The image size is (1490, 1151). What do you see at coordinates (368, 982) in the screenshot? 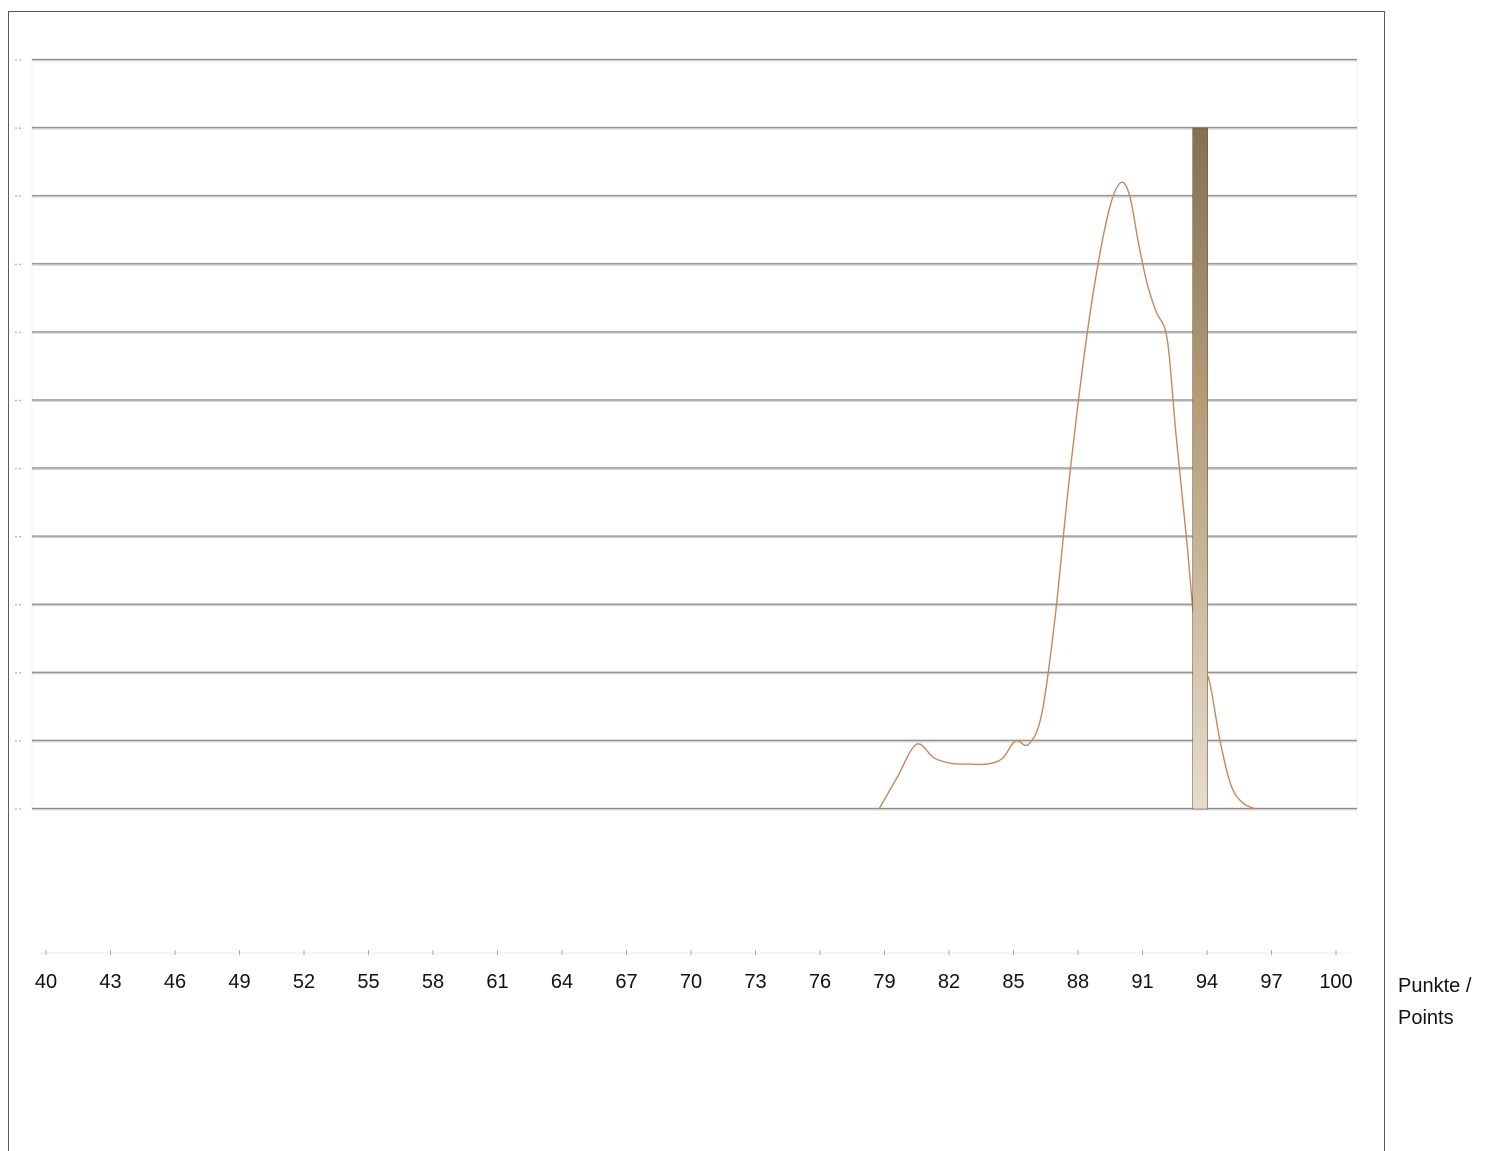
I see `x-tick-label: 55` at bounding box center [368, 982].